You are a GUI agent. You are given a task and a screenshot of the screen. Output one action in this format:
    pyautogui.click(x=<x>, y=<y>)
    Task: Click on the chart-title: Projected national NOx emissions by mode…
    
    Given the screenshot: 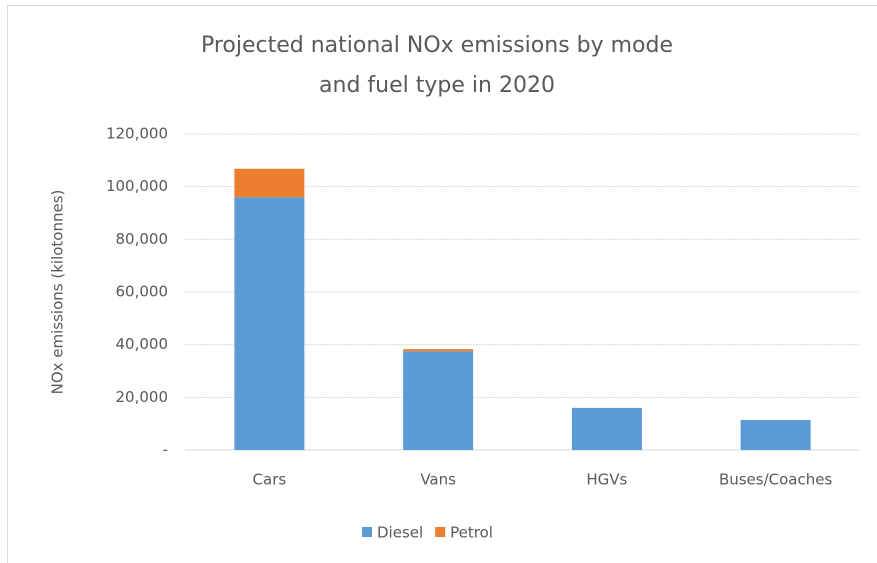 What is the action you would take?
    pyautogui.click(x=437, y=65)
    